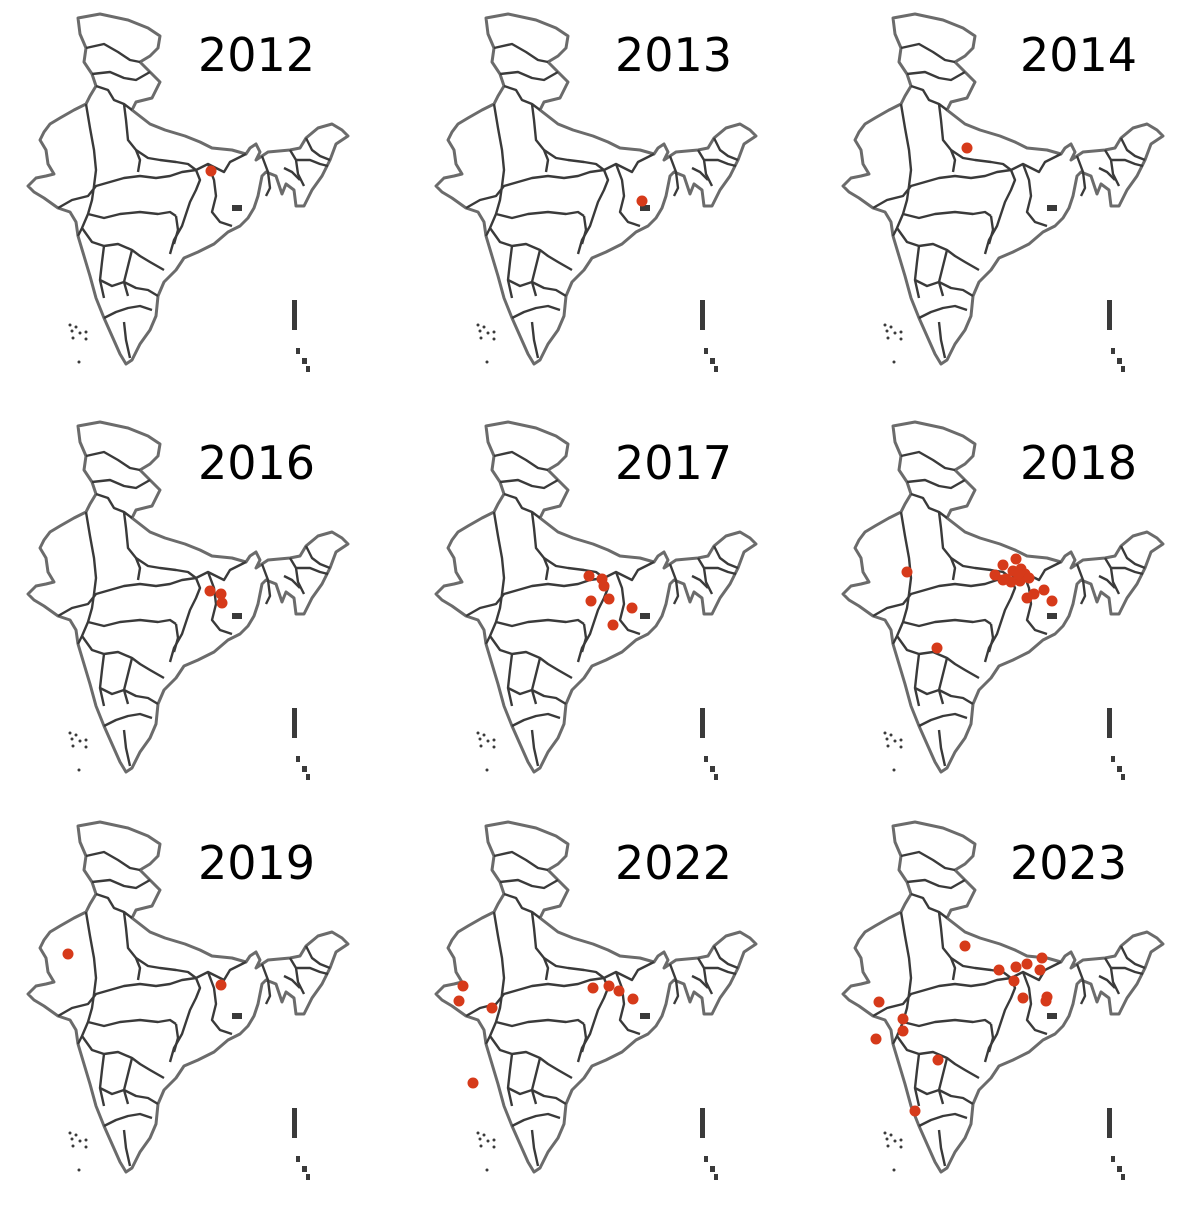 This screenshot has width=1200, height=1208. I want to click on map-panel-2018: 2018, so click(1007, 608).